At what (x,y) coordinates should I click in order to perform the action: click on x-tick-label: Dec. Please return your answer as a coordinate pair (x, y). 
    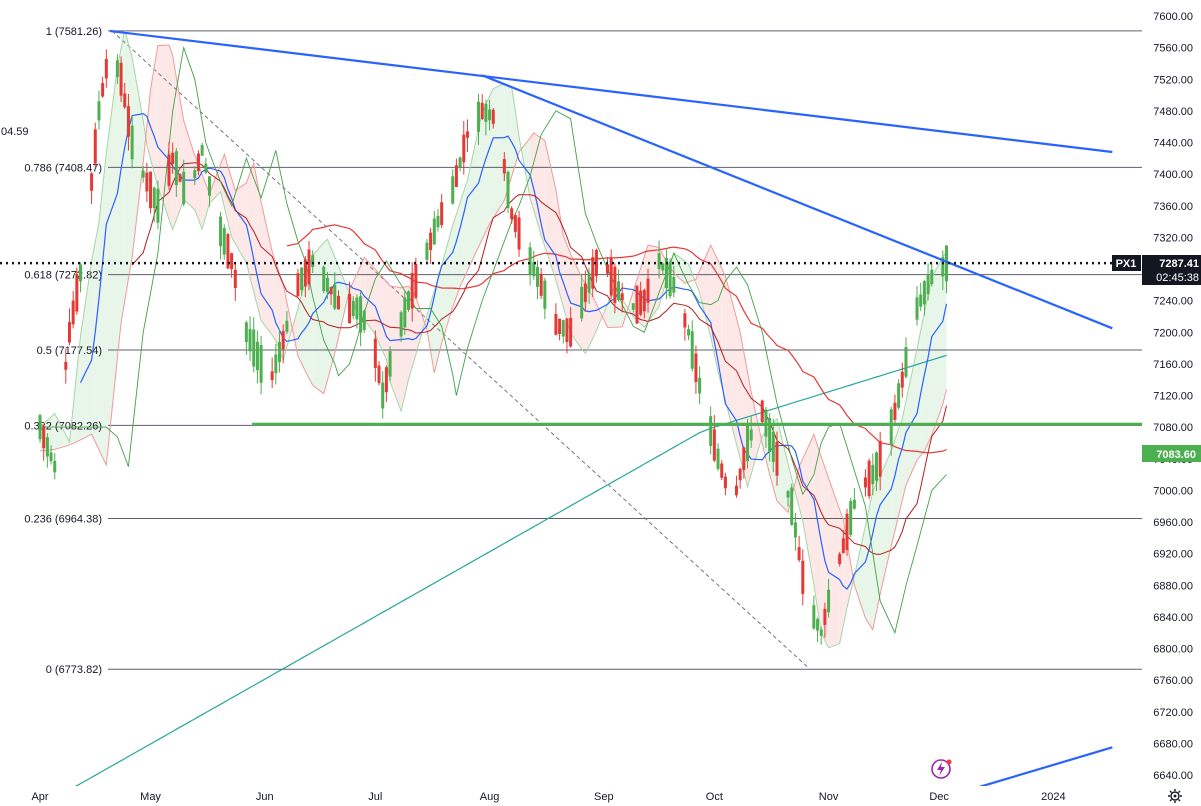
    Looking at the image, I should click on (939, 797).